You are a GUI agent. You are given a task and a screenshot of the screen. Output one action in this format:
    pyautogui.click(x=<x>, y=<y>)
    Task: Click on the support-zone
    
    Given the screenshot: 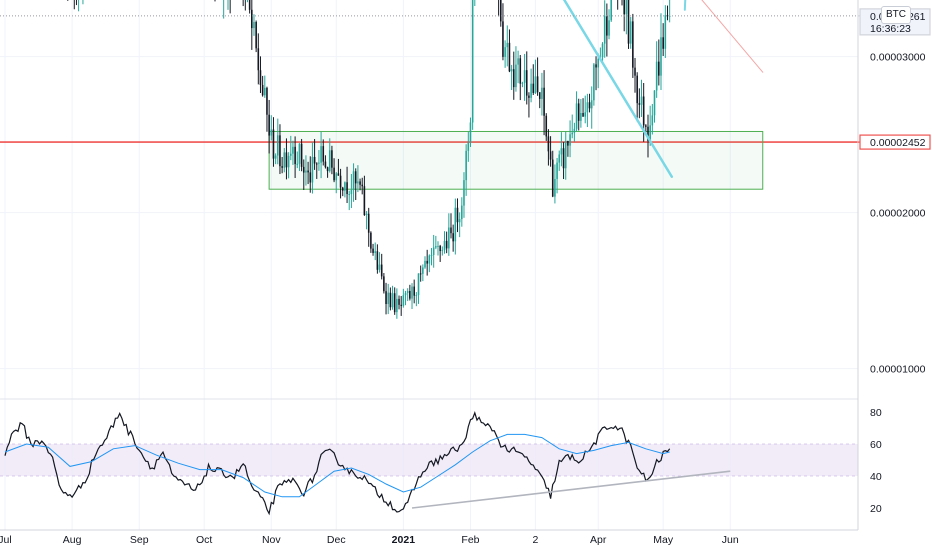 What is the action you would take?
    pyautogui.click(x=516, y=160)
    